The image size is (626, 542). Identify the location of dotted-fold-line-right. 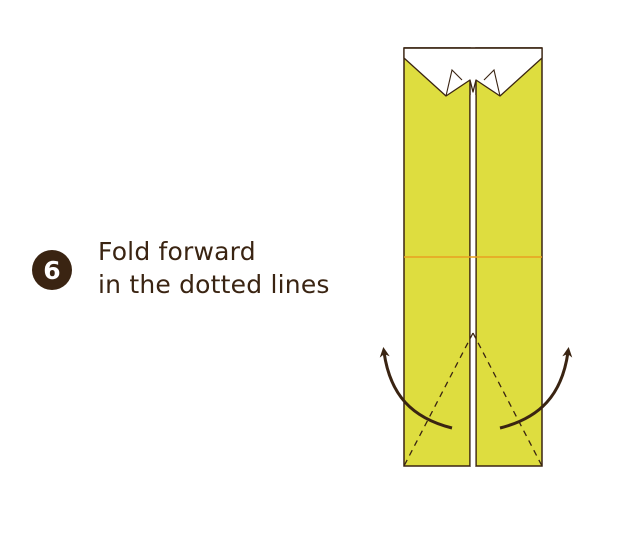
(507, 399).